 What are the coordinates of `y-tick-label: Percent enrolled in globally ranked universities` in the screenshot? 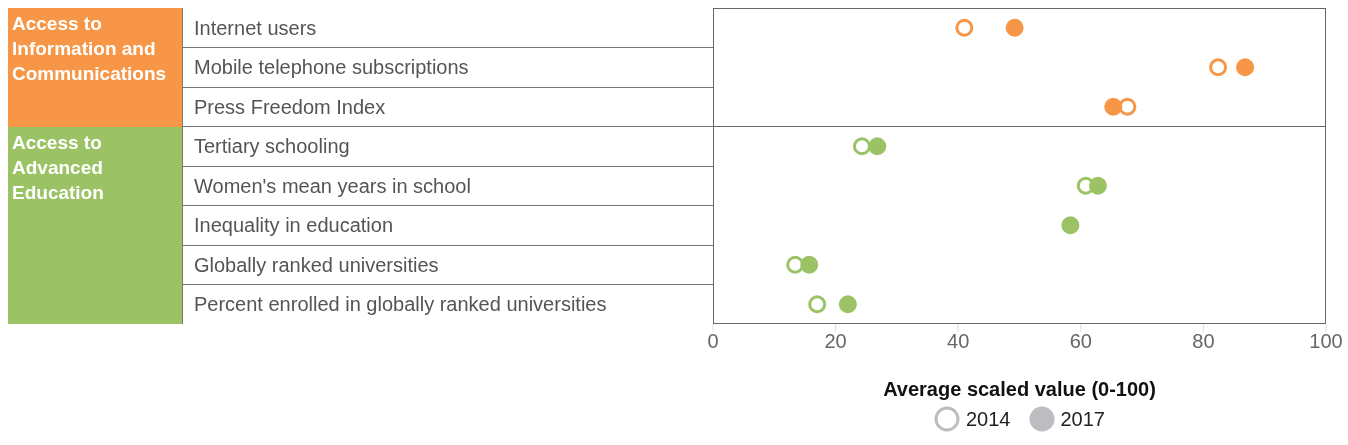 It's located at (400, 304).